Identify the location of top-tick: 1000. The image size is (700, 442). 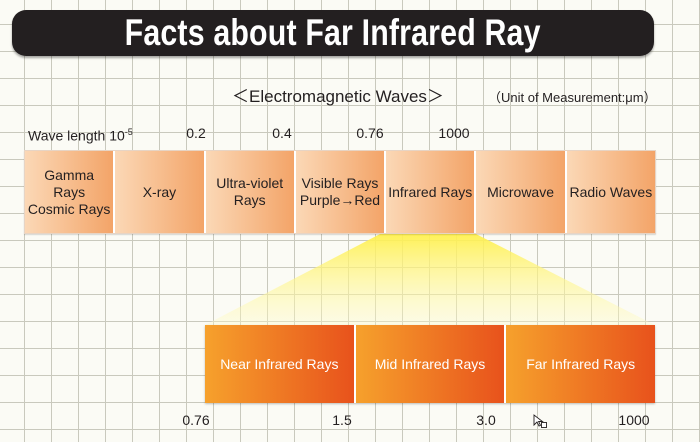
(454, 133).